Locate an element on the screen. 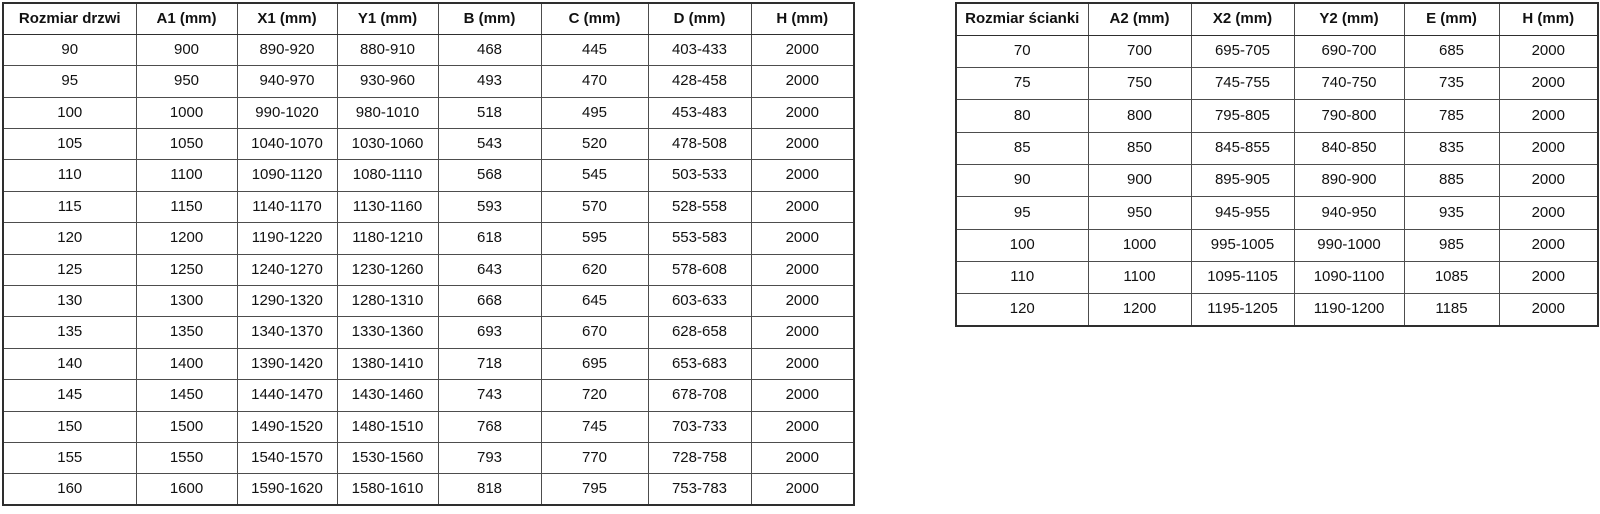  table-cell: 768 is located at coordinates (489, 426).